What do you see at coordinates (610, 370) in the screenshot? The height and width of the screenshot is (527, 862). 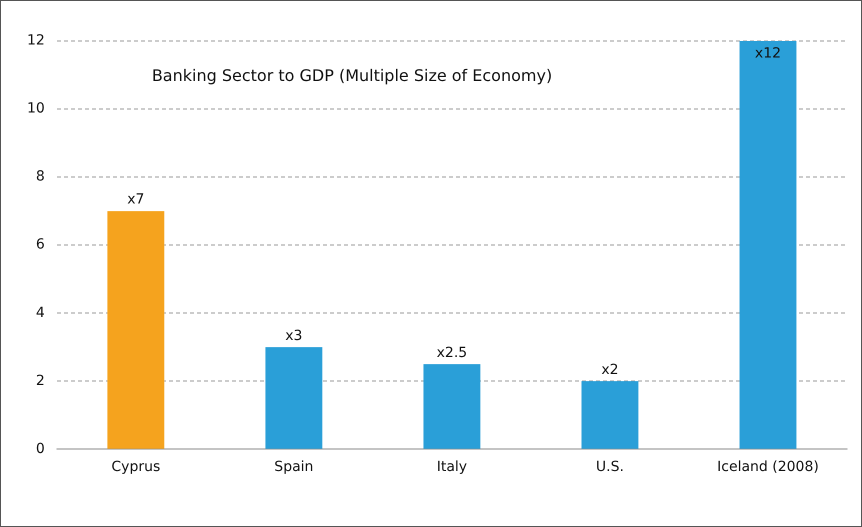 I see `data-label: x2` at bounding box center [610, 370].